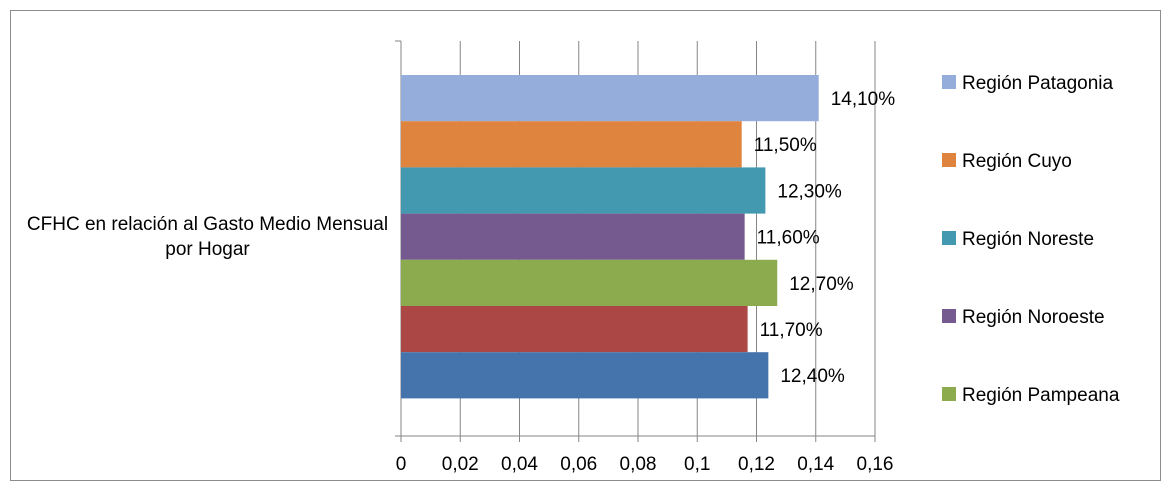 This screenshot has height=493, width=1173. Describe the element at coordinates (785, 145) in the screenshot. I see `data-label: 11,50%` at that location.